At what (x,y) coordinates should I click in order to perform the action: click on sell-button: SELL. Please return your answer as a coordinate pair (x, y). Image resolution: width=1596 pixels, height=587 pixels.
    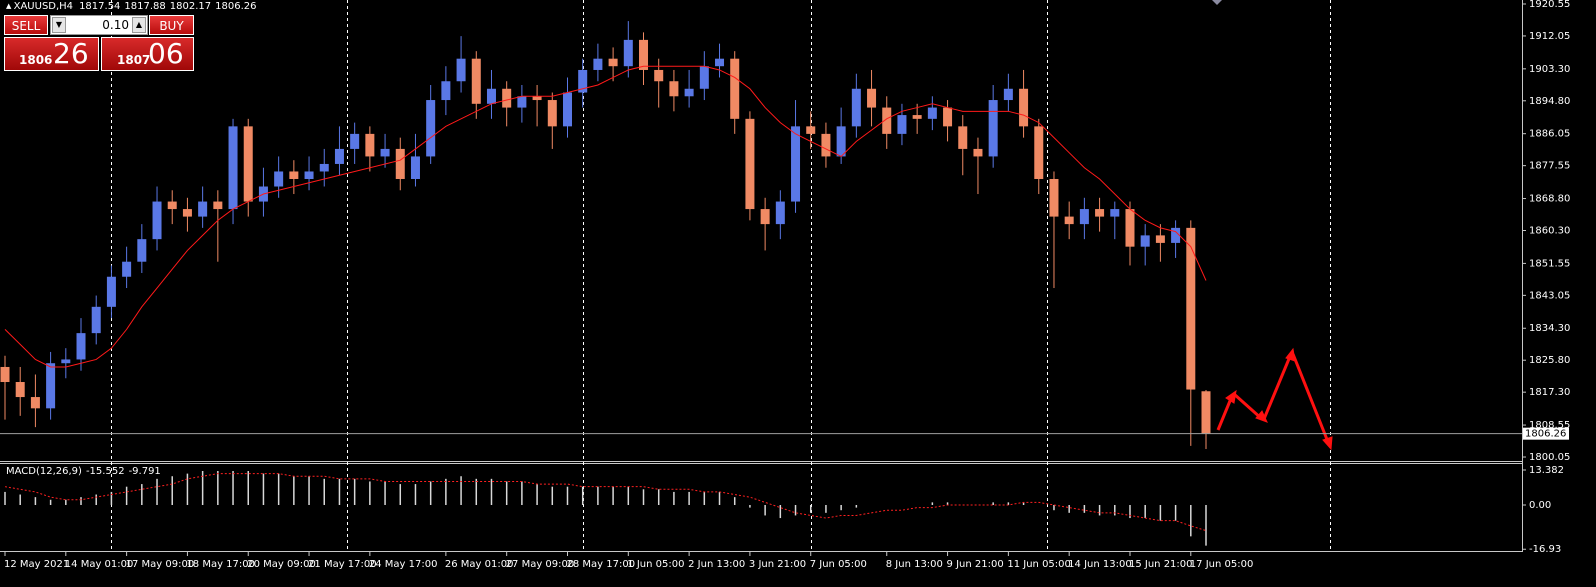
    Looking at the image, I should click on (26, 25).